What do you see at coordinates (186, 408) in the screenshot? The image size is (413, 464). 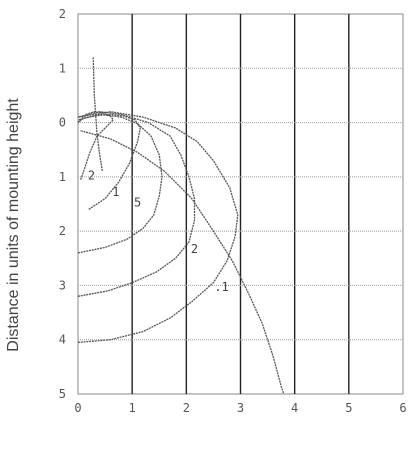 I see `x-tick-label: 2` at bounding box center [186, 408].